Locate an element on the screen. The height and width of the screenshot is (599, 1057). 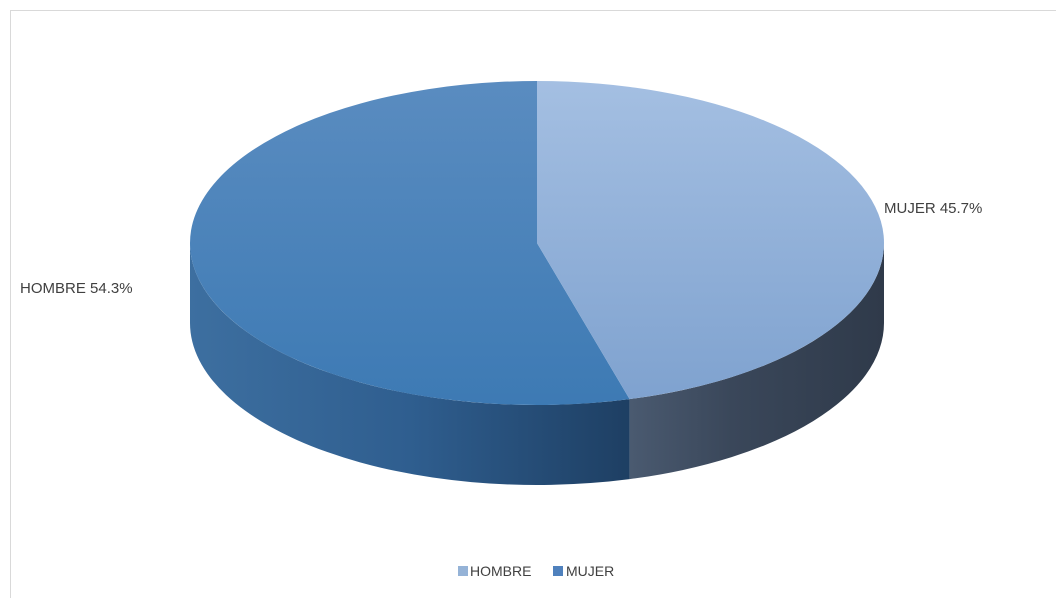
legend-label-mujer: MUJER is located at coordinates (590, 571).